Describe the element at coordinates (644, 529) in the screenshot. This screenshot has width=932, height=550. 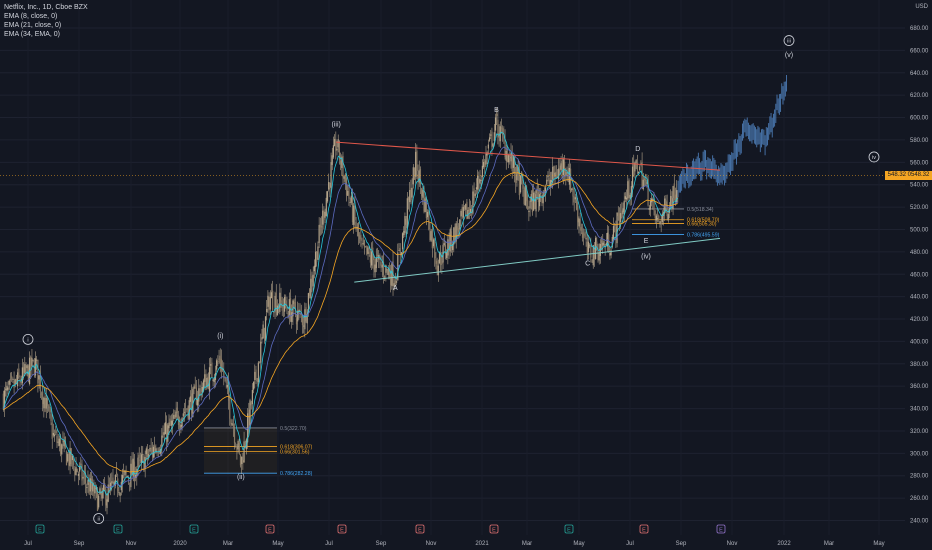
I see `earnings-marker` at that location.